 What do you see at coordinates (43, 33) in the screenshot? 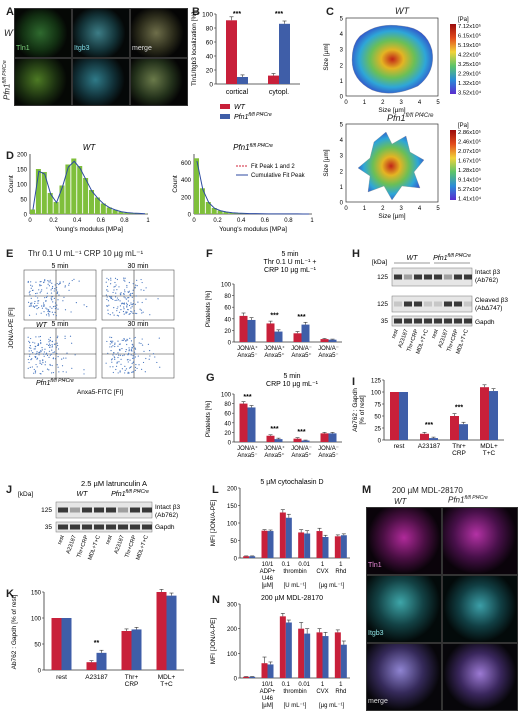
I see `panel-a-image-wt-tln` at bounding box center [43, 33].